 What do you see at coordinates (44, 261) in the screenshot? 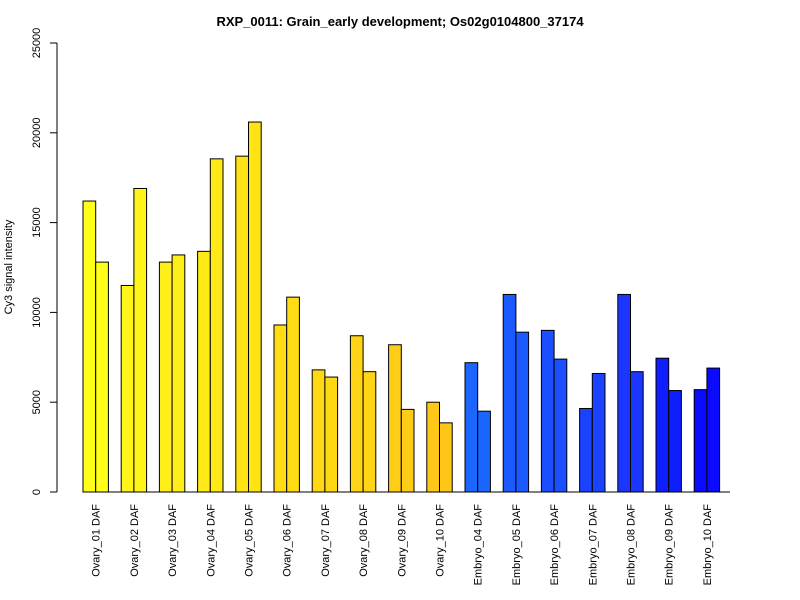
I see `y-axis: 0 5000 10000 15000 20000 25000` at bounding box center [44, 261].